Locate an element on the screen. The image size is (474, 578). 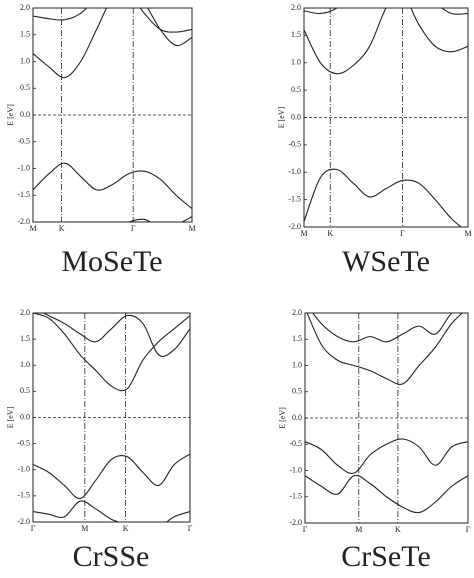
panel-title: CrSeTe is located at coordinates (386, 556).